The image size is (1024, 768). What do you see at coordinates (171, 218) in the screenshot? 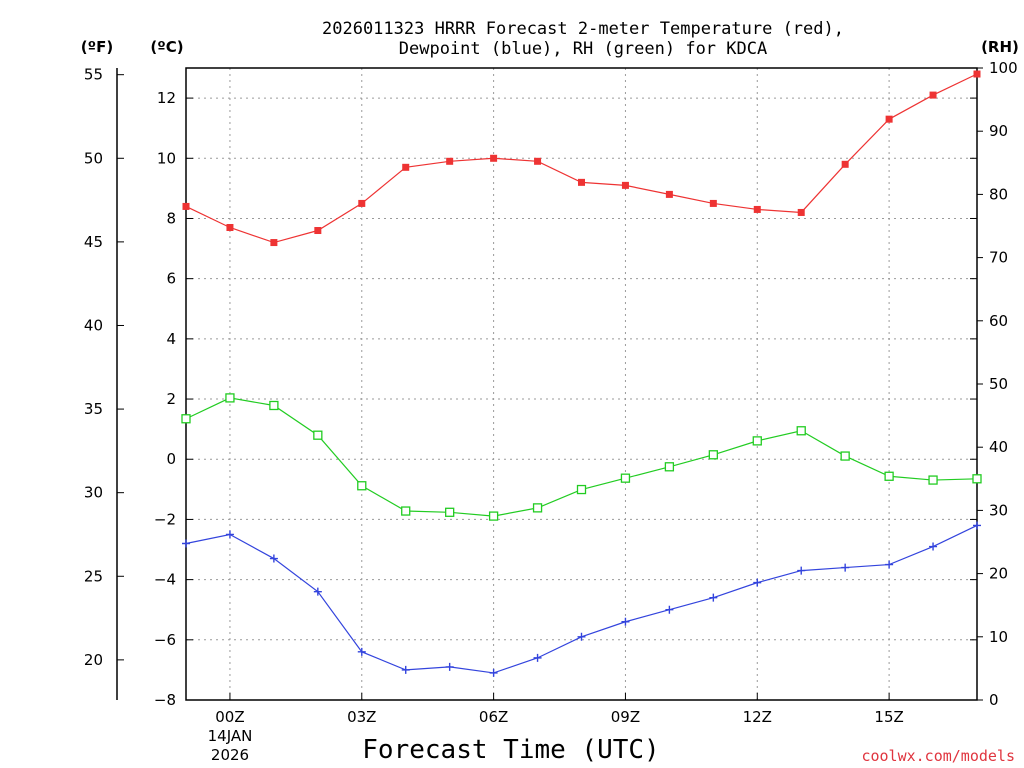
I see `celsius-tick-label: 8` at bounding box center [171, 218].